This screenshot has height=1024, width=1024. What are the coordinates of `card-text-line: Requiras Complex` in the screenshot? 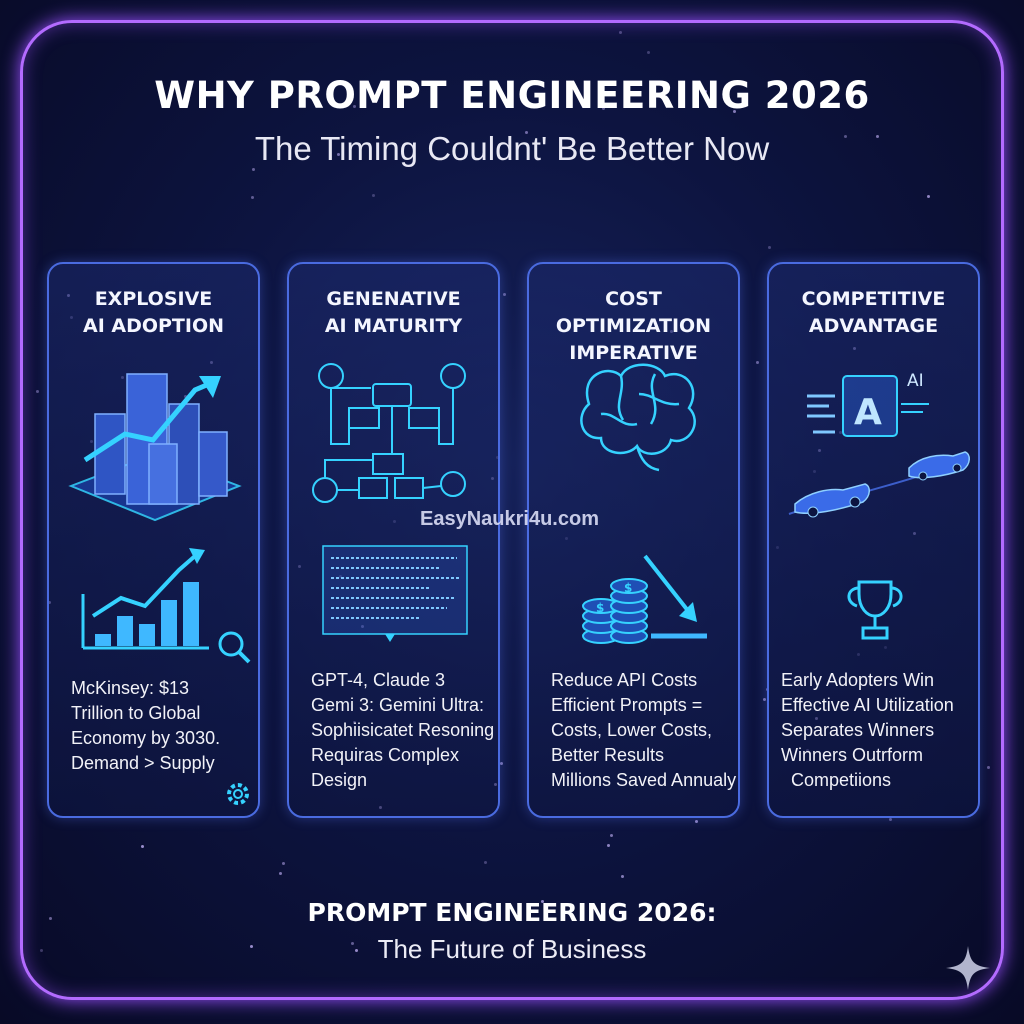 It's located at (385, 755).